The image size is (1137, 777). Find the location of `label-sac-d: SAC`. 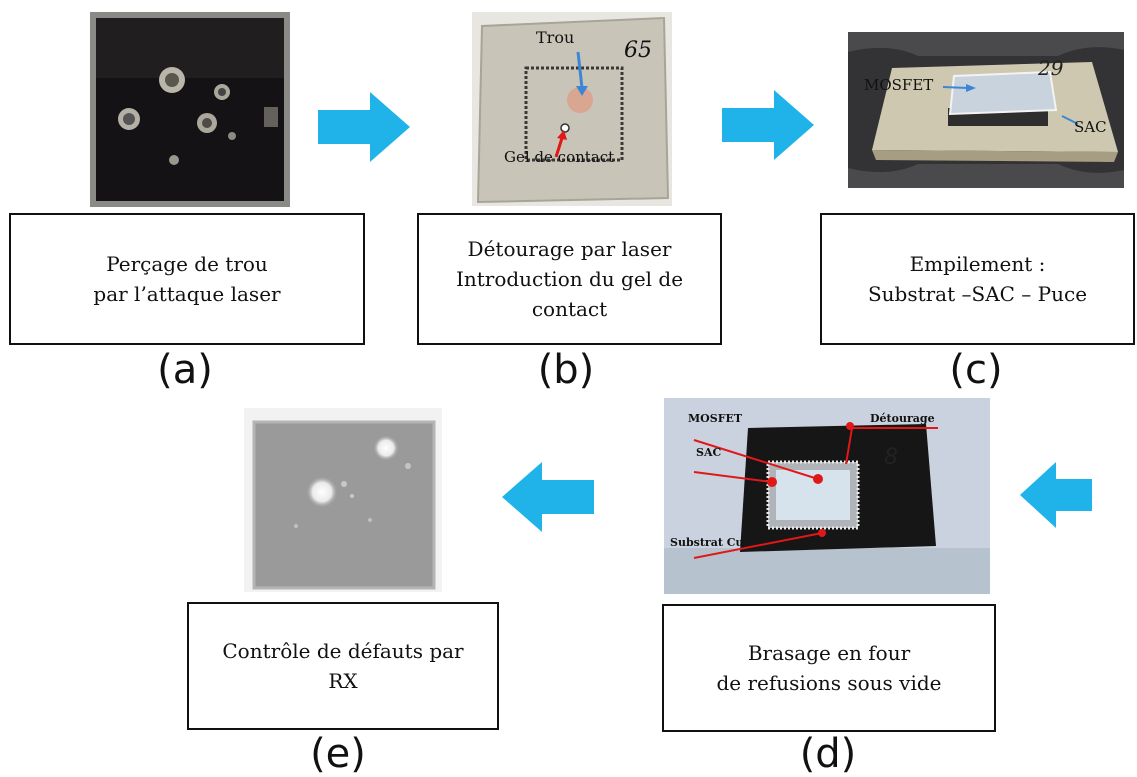

label-sac-d: SAC is located at coordinates (709, 452).